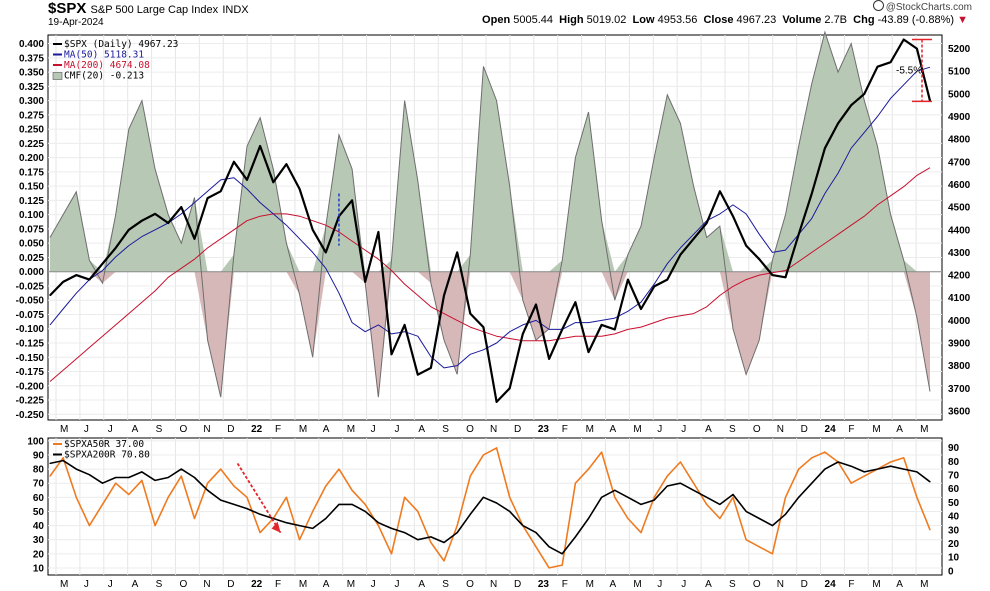 Image resolution: width=990 pixels, height=591 pixels. I want to click on legend-label: $SPXA200R 70.80, so click(107, 455).